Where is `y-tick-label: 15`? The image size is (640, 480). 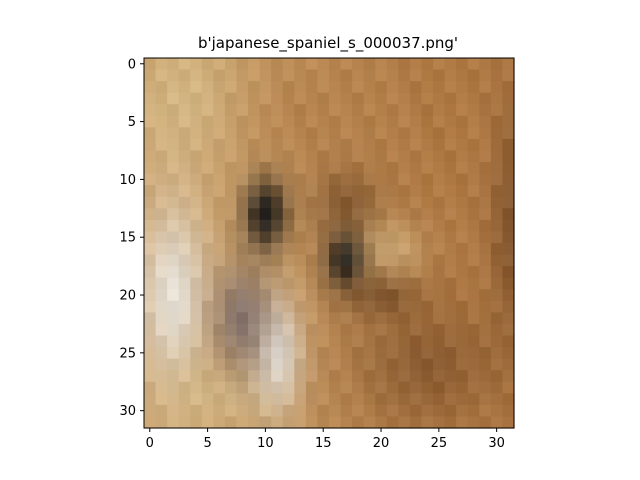
y-tick-label: 15 is located at coordinates (127, 238).